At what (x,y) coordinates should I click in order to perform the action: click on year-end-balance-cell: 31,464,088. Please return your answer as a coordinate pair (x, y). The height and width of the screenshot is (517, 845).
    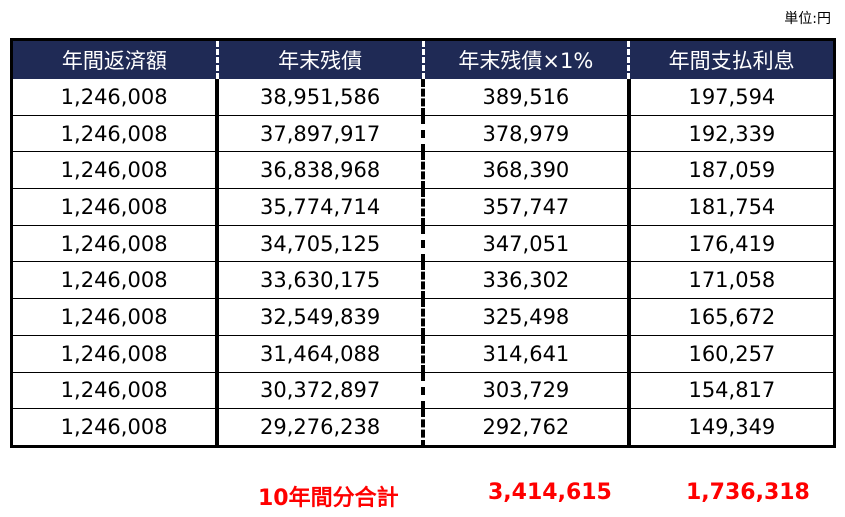
    Looking at the image, I should click on (321, 354).